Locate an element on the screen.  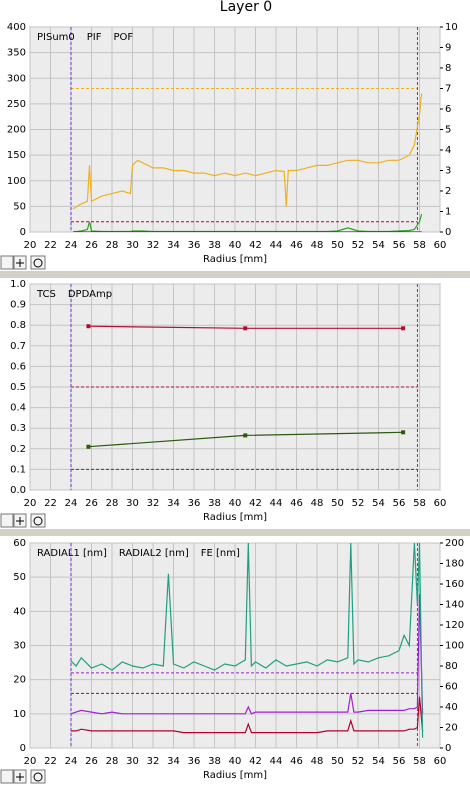
y2-tick-label: 2 is located at coordinates (448, 191).